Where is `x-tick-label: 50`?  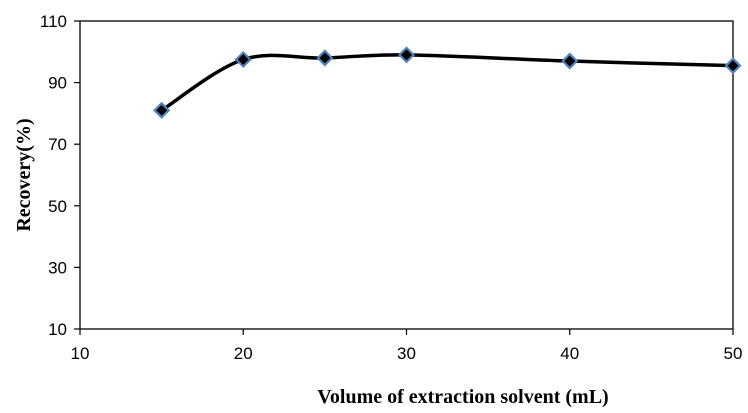
x-tick-label: 50 is located at coordinates (733, 353).